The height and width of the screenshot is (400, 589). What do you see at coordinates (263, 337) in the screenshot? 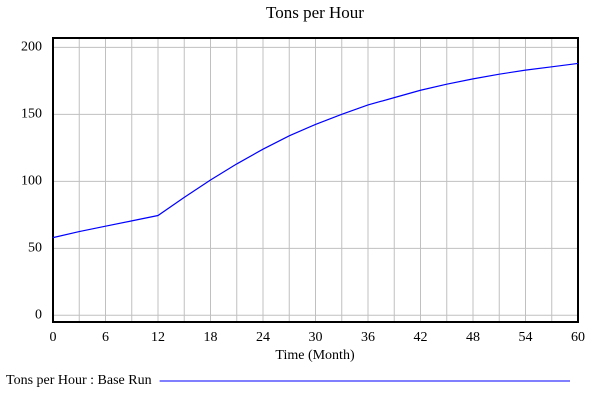
I see `x-tick-label: 24` at bounding box center [263, 337].